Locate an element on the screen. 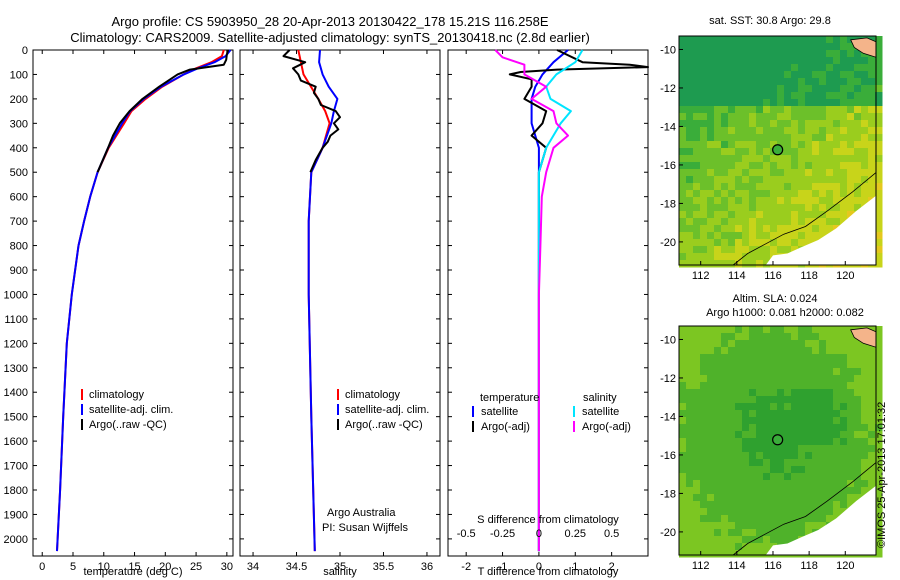  salinity-x-tick-label: 35.5 is located at coordinates (383, 567).